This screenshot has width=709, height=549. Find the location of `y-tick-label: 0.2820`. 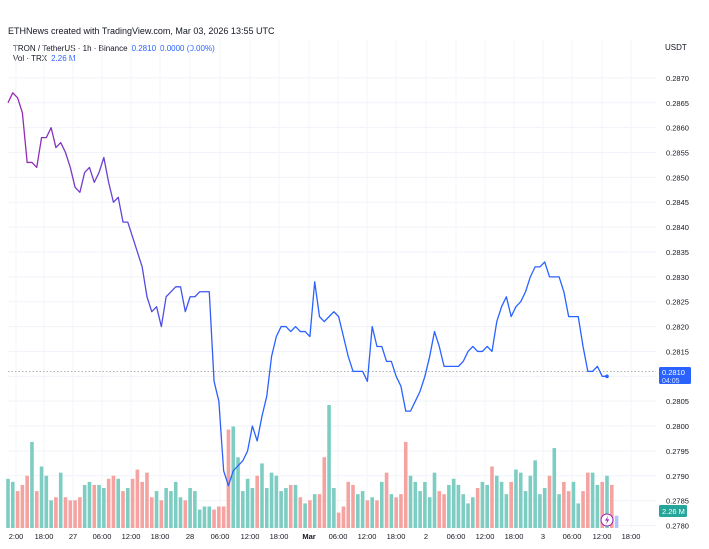

y-tick-label: 0.2820 is located at coordinates (677, 327).